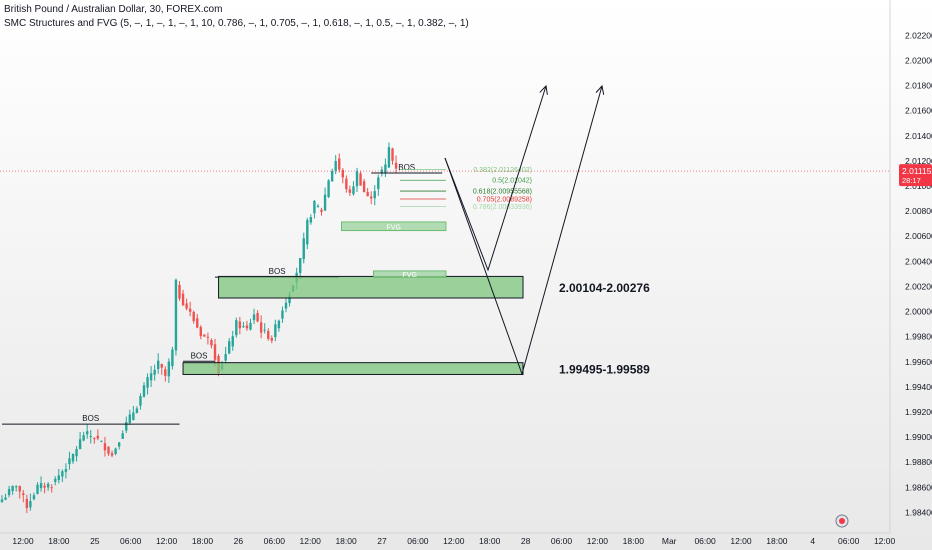  What do you see at coordinates (418, 541) in the screenshot?
I see `time-tick-label: 06:00` at bounding box center [418, 541].